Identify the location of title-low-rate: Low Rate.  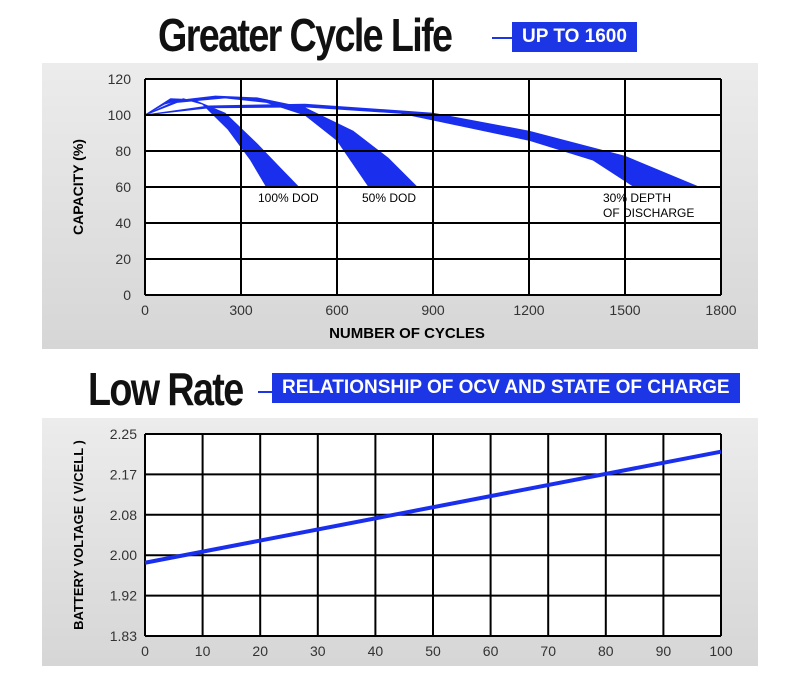
(166, 389).